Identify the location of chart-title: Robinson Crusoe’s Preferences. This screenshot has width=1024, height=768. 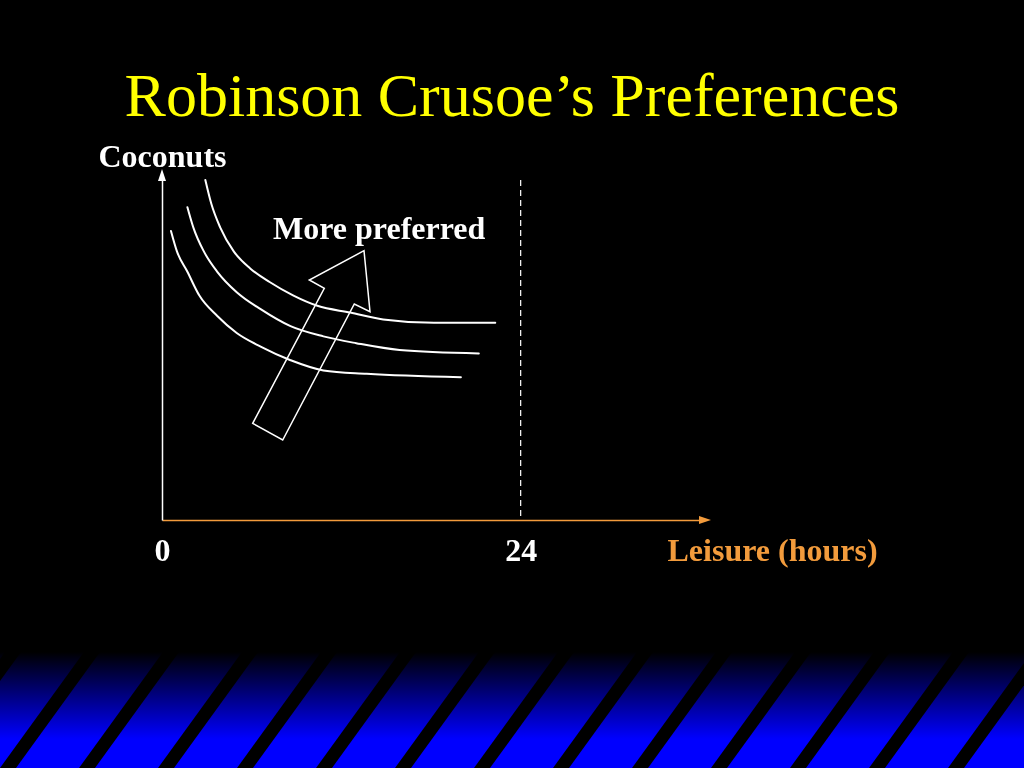
(512, 95).